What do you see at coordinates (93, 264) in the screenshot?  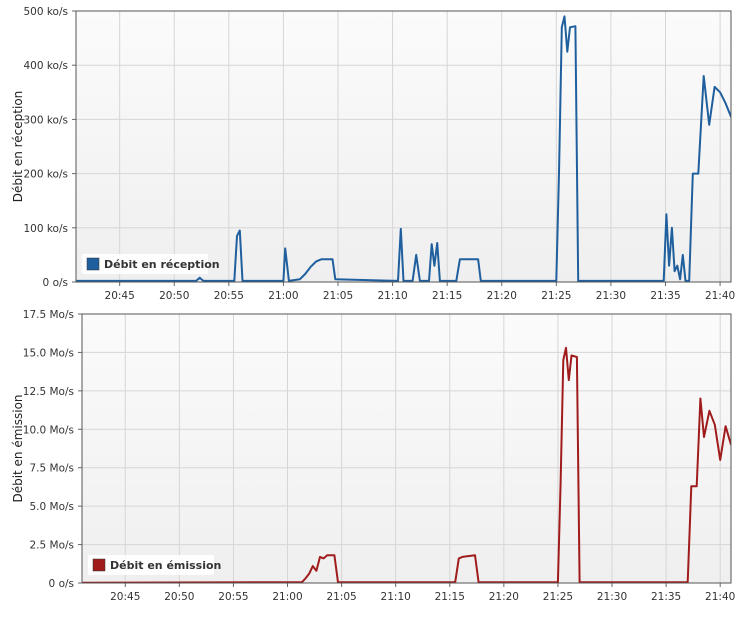 I see `chart1-legend-swatch` at bounding box center [93, 264].